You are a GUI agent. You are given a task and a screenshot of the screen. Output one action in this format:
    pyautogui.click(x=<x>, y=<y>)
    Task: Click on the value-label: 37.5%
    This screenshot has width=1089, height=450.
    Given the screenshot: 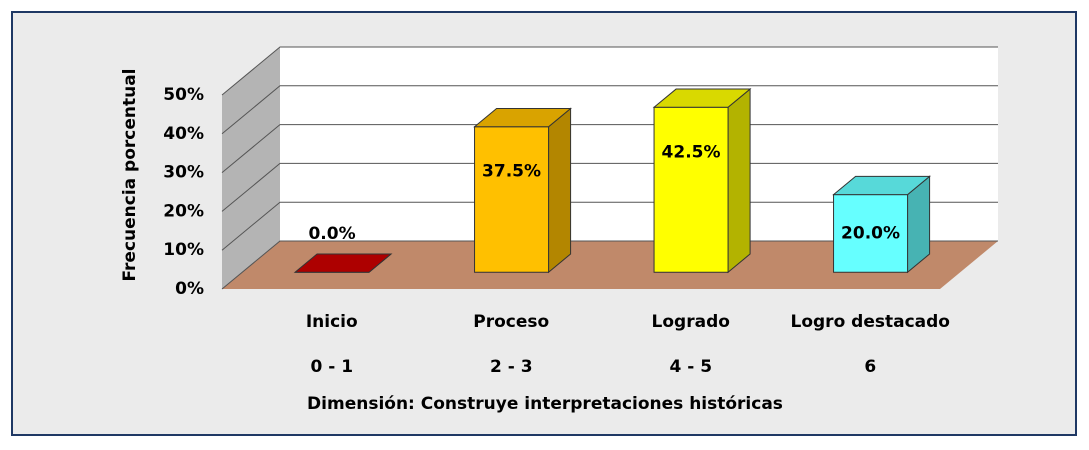 What is the action you would take?
    pyautogui.click(x=511, y=172)
    